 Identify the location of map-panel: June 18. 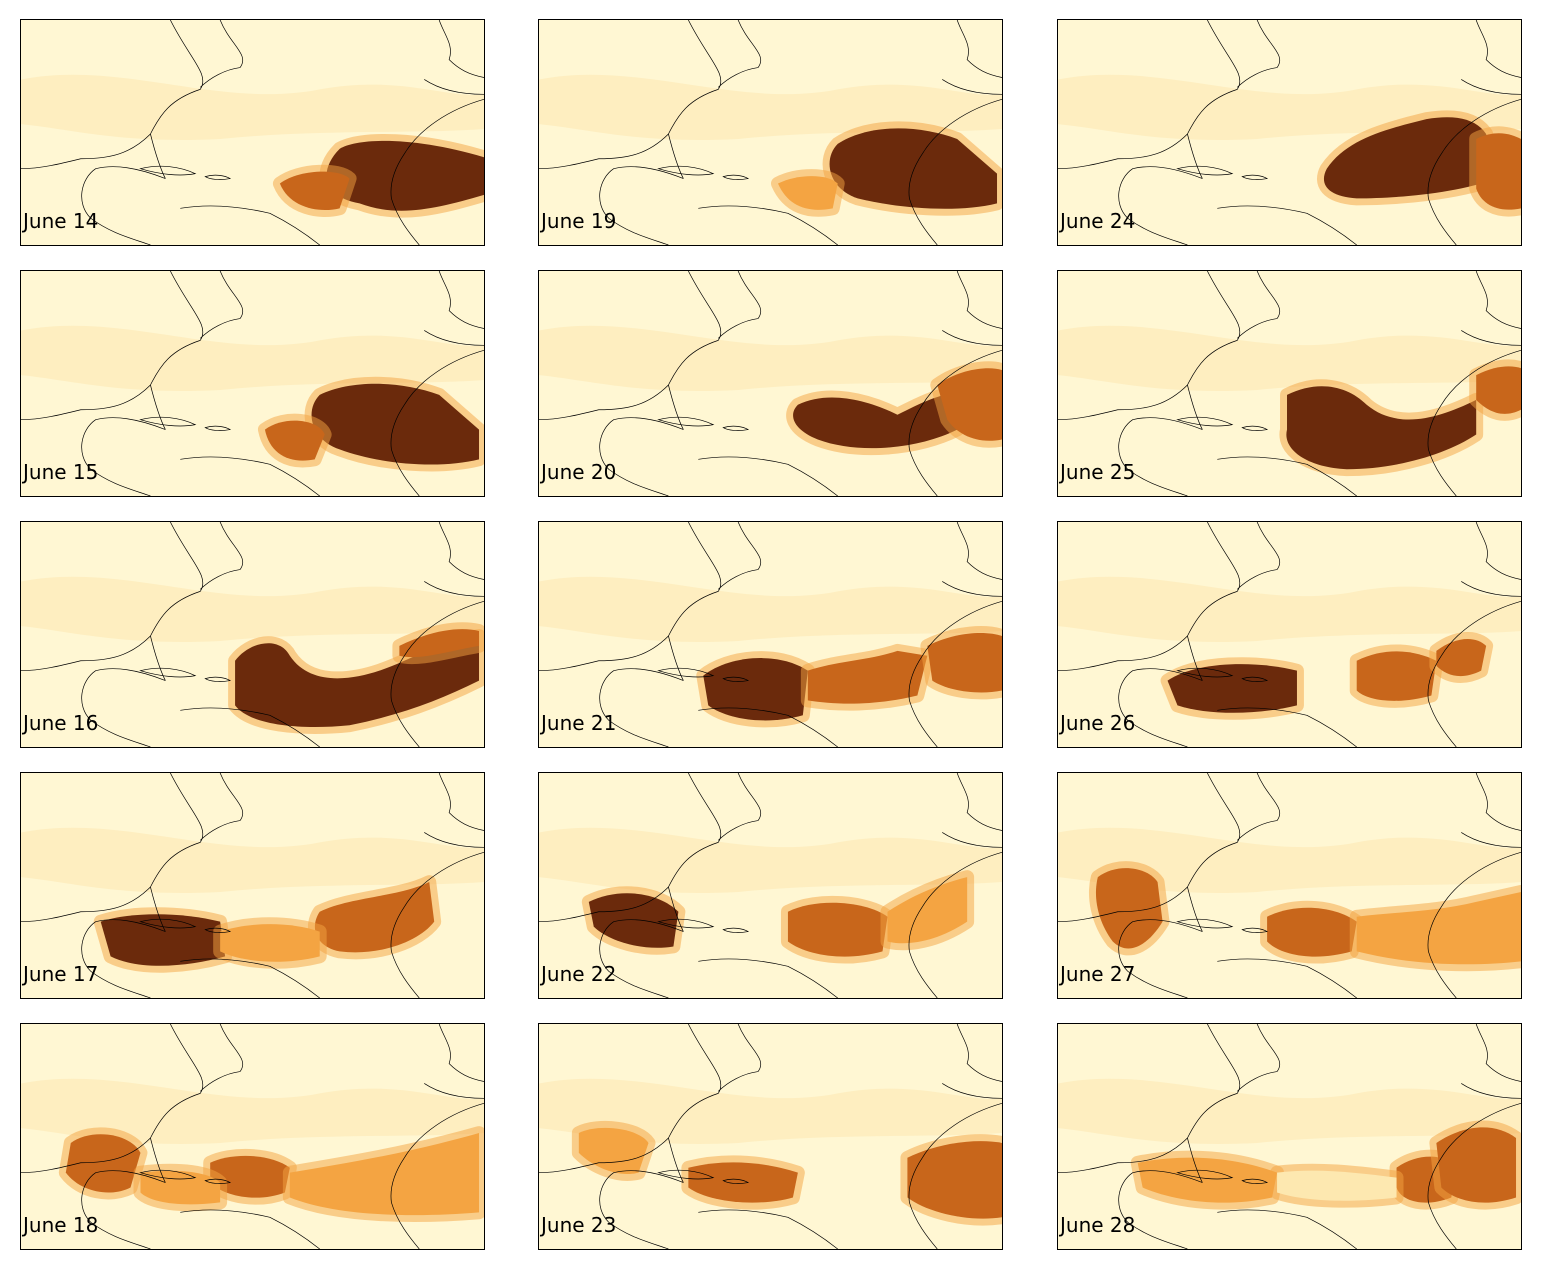
(252, 1136).